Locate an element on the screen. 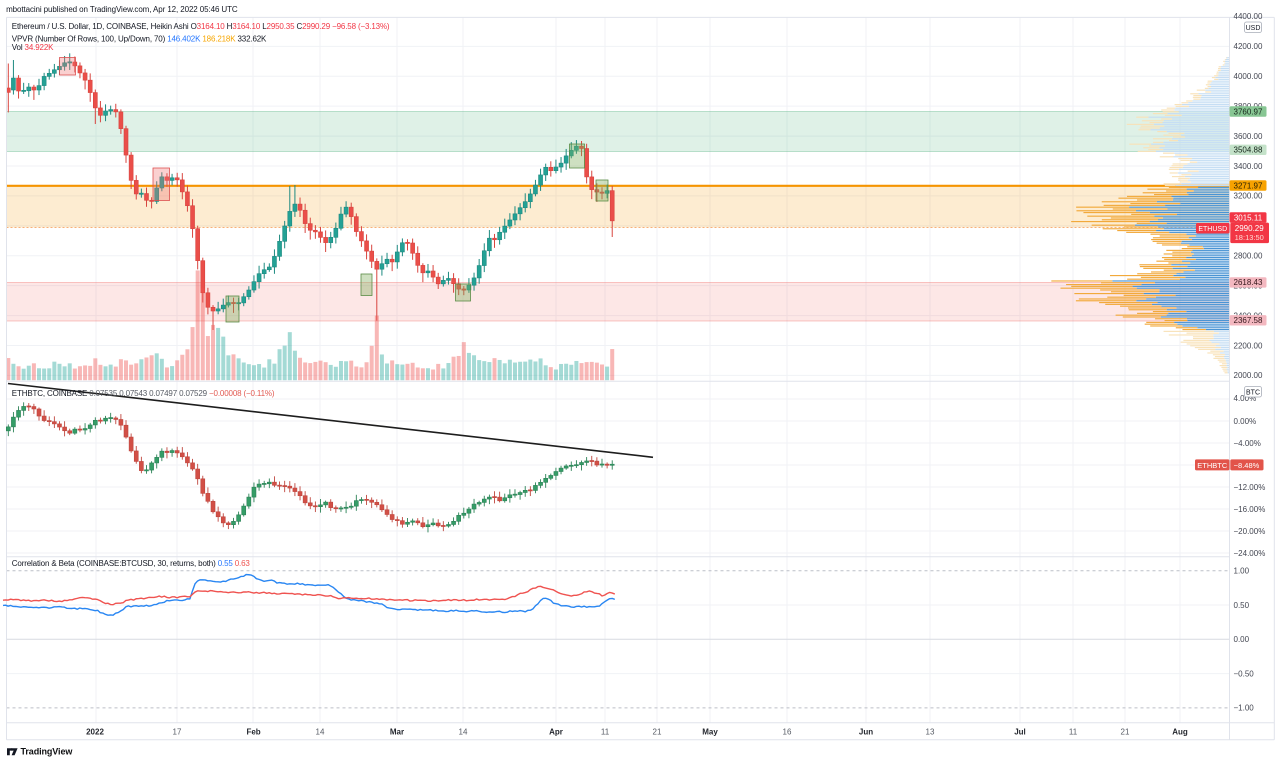 The image size is (1280, 763). svg-text: −1.00 is located at coordinates (1244, 708).